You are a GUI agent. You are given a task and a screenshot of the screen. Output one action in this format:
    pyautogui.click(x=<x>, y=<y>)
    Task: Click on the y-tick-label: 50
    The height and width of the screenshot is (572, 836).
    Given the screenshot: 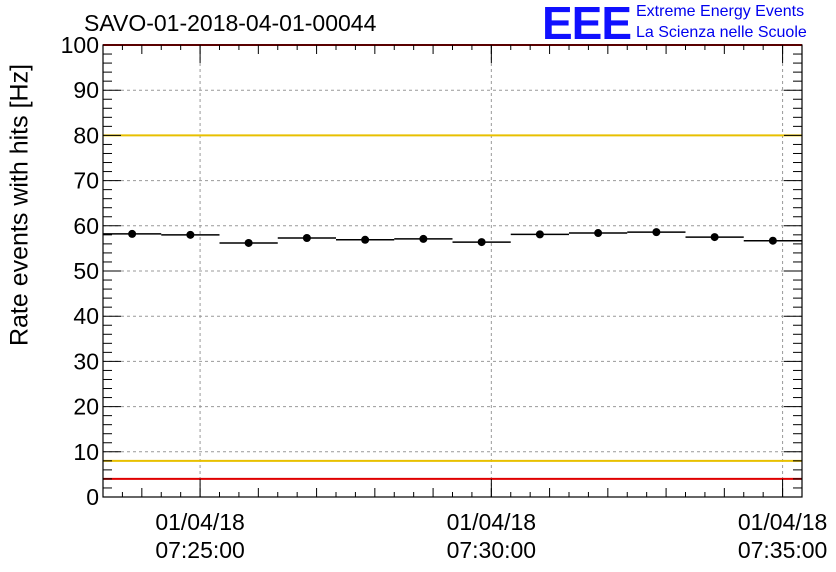 What is the action you would take?
    pyautogui.click(x=86, y=271)
    